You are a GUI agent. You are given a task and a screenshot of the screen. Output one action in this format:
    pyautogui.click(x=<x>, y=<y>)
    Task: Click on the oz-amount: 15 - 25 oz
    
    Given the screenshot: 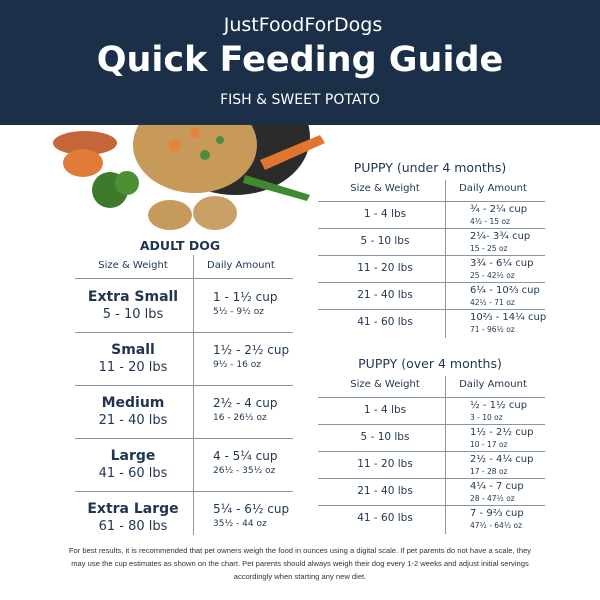 What is the action you would take?
    pyautogui.click(x=489, y=248)
    